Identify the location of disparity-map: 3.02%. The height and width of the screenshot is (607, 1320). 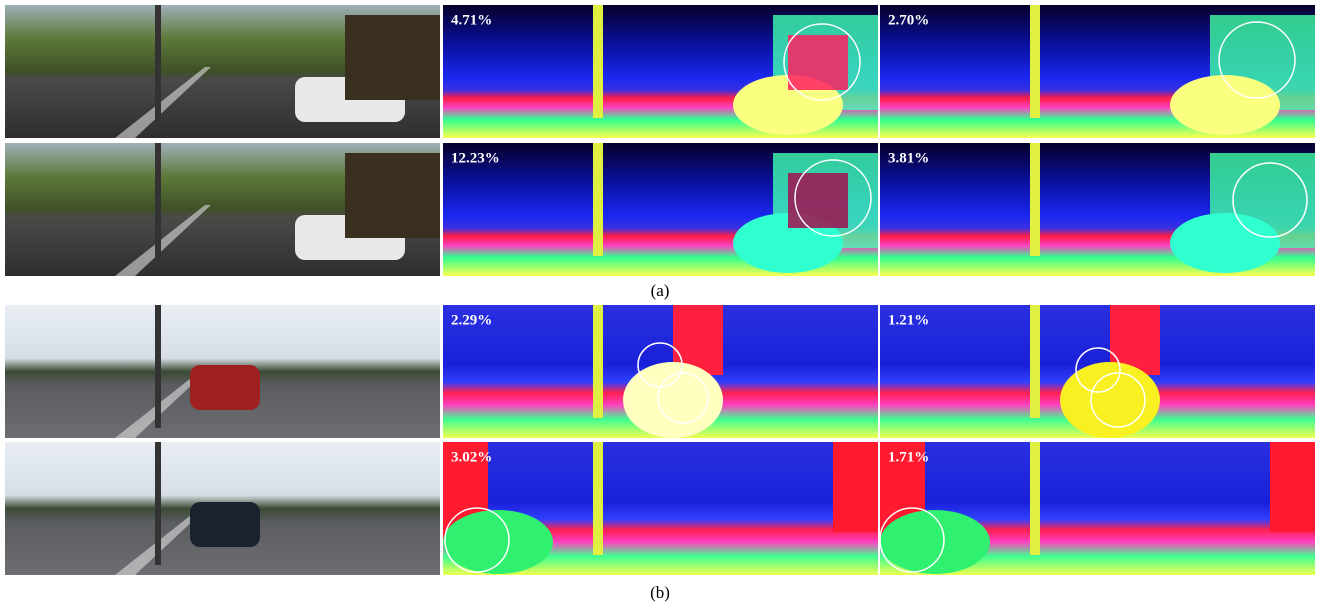
(660, 508).